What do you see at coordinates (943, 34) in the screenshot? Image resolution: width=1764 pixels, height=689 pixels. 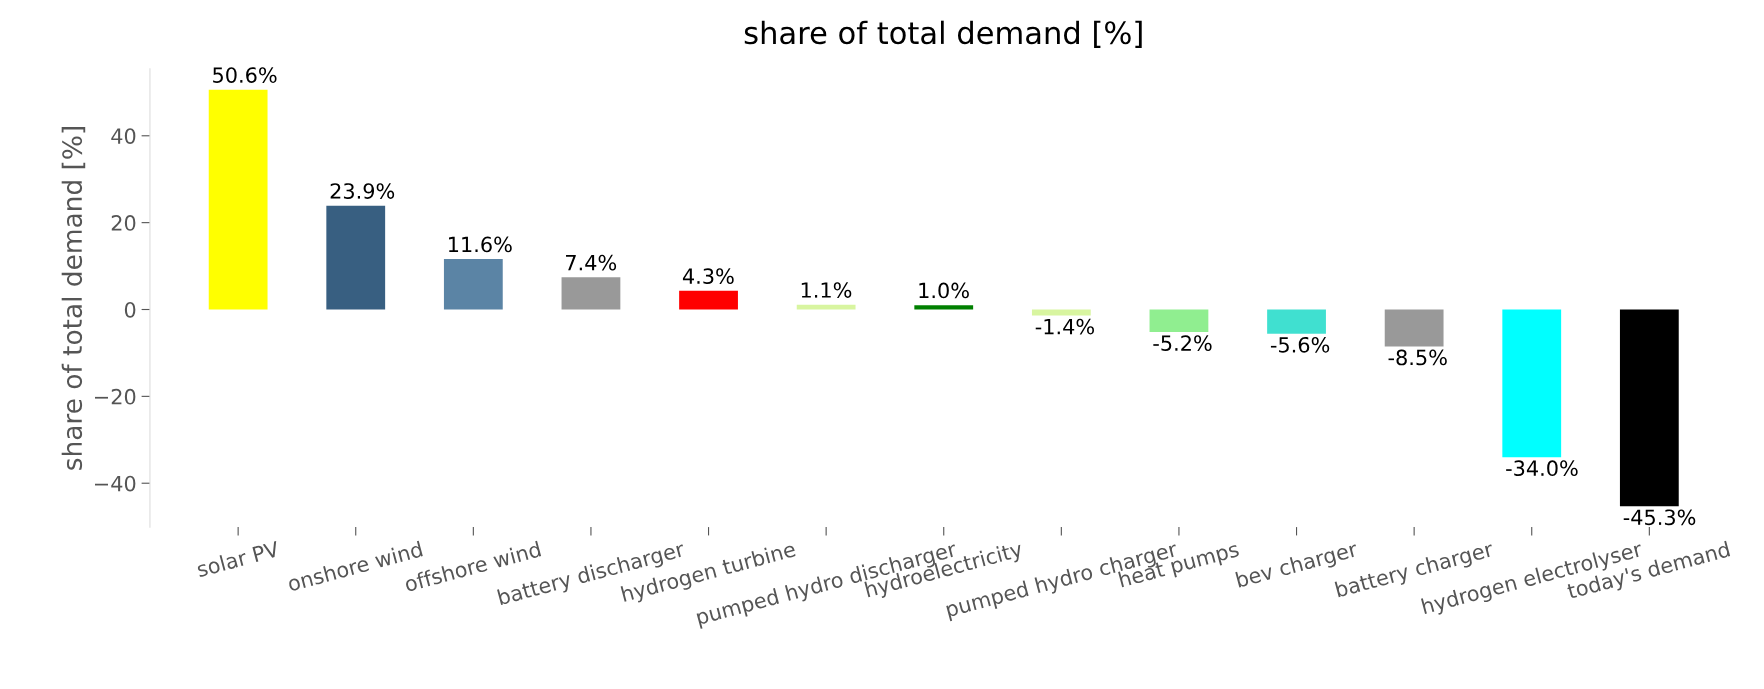 I see `chart-title: share of total demand [%]` at bounding box center [943, 34].